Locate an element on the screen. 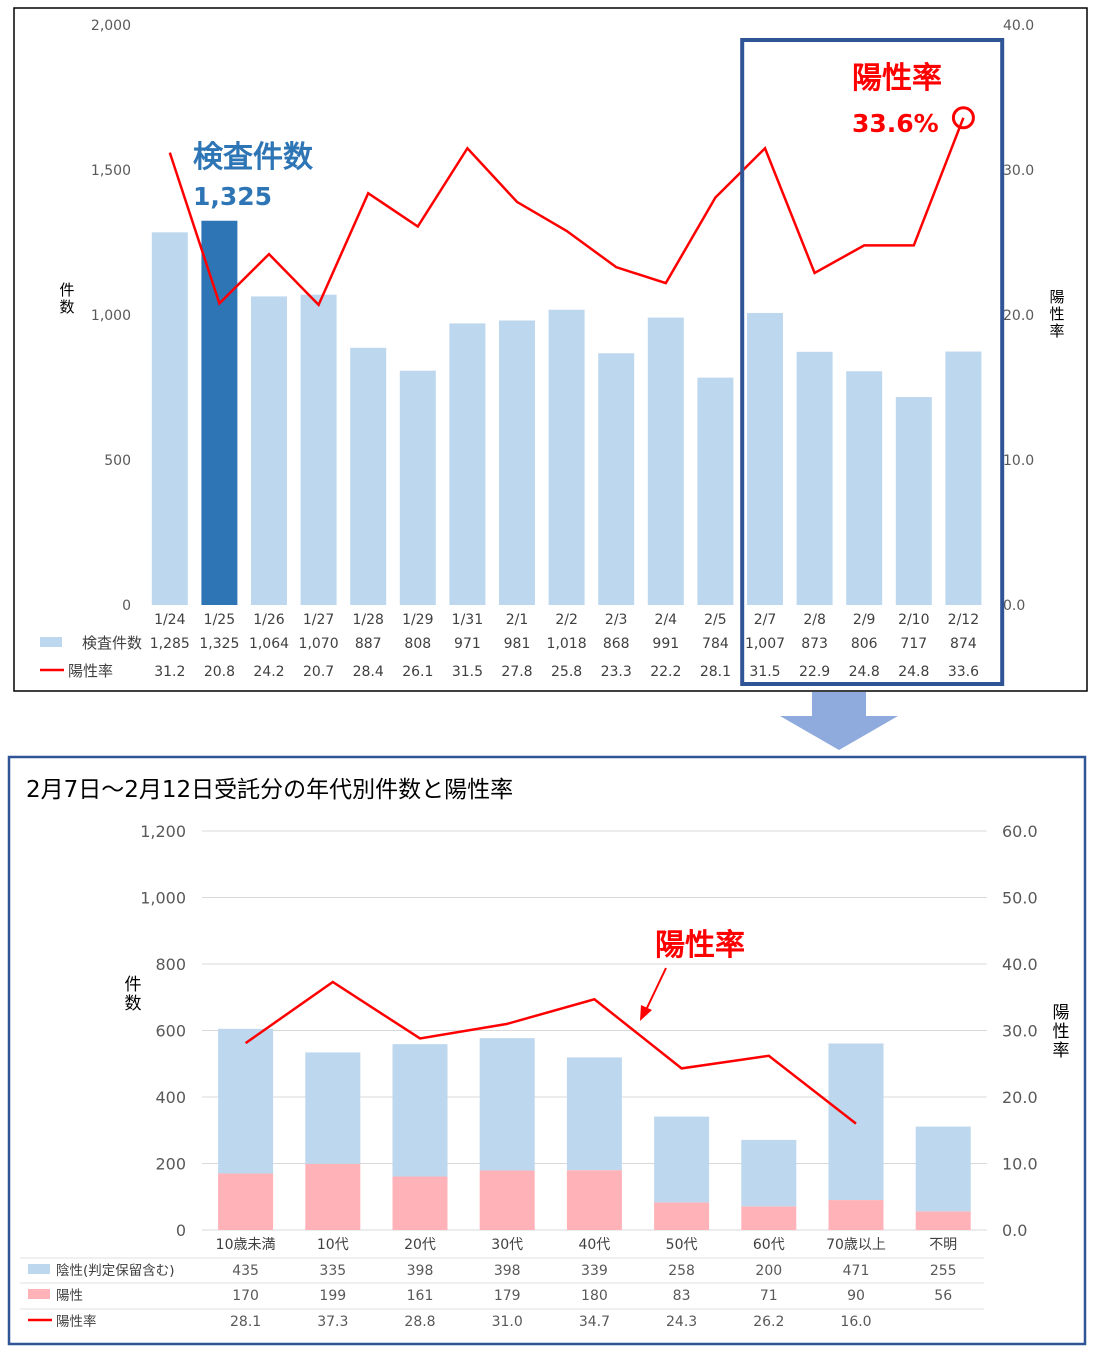  table-value-rate: 31.5 is located at coordinates (764, 672).